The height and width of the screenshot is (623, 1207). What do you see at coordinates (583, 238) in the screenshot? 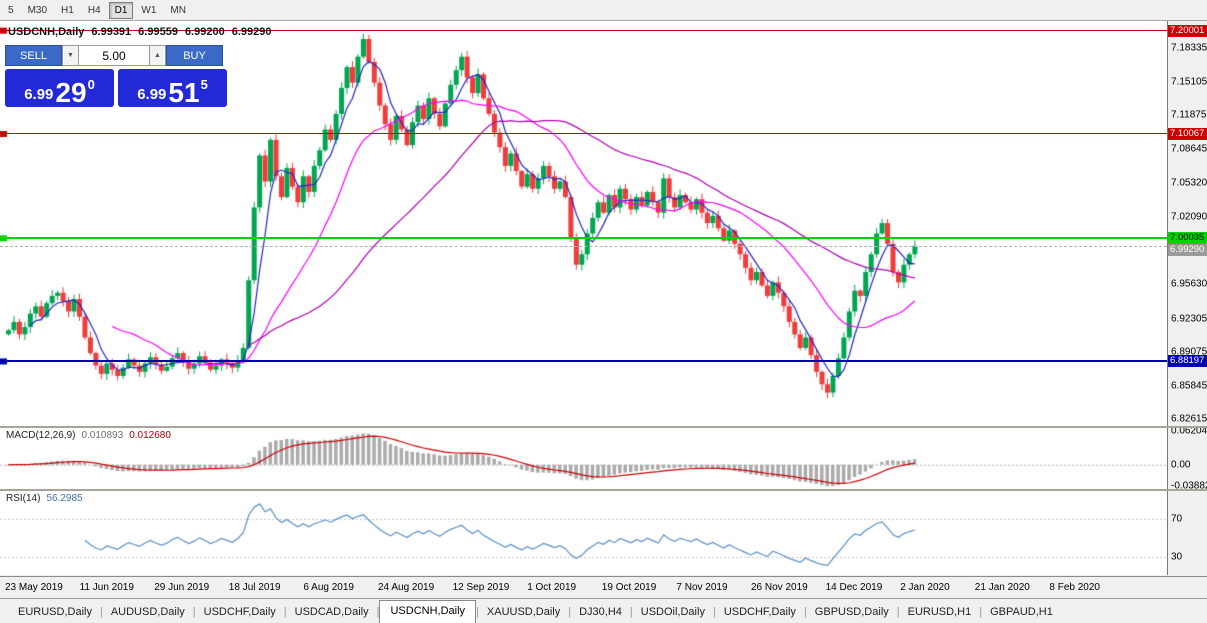
I see `horizontal-line-7.00035` at bounding box center [583, 238].